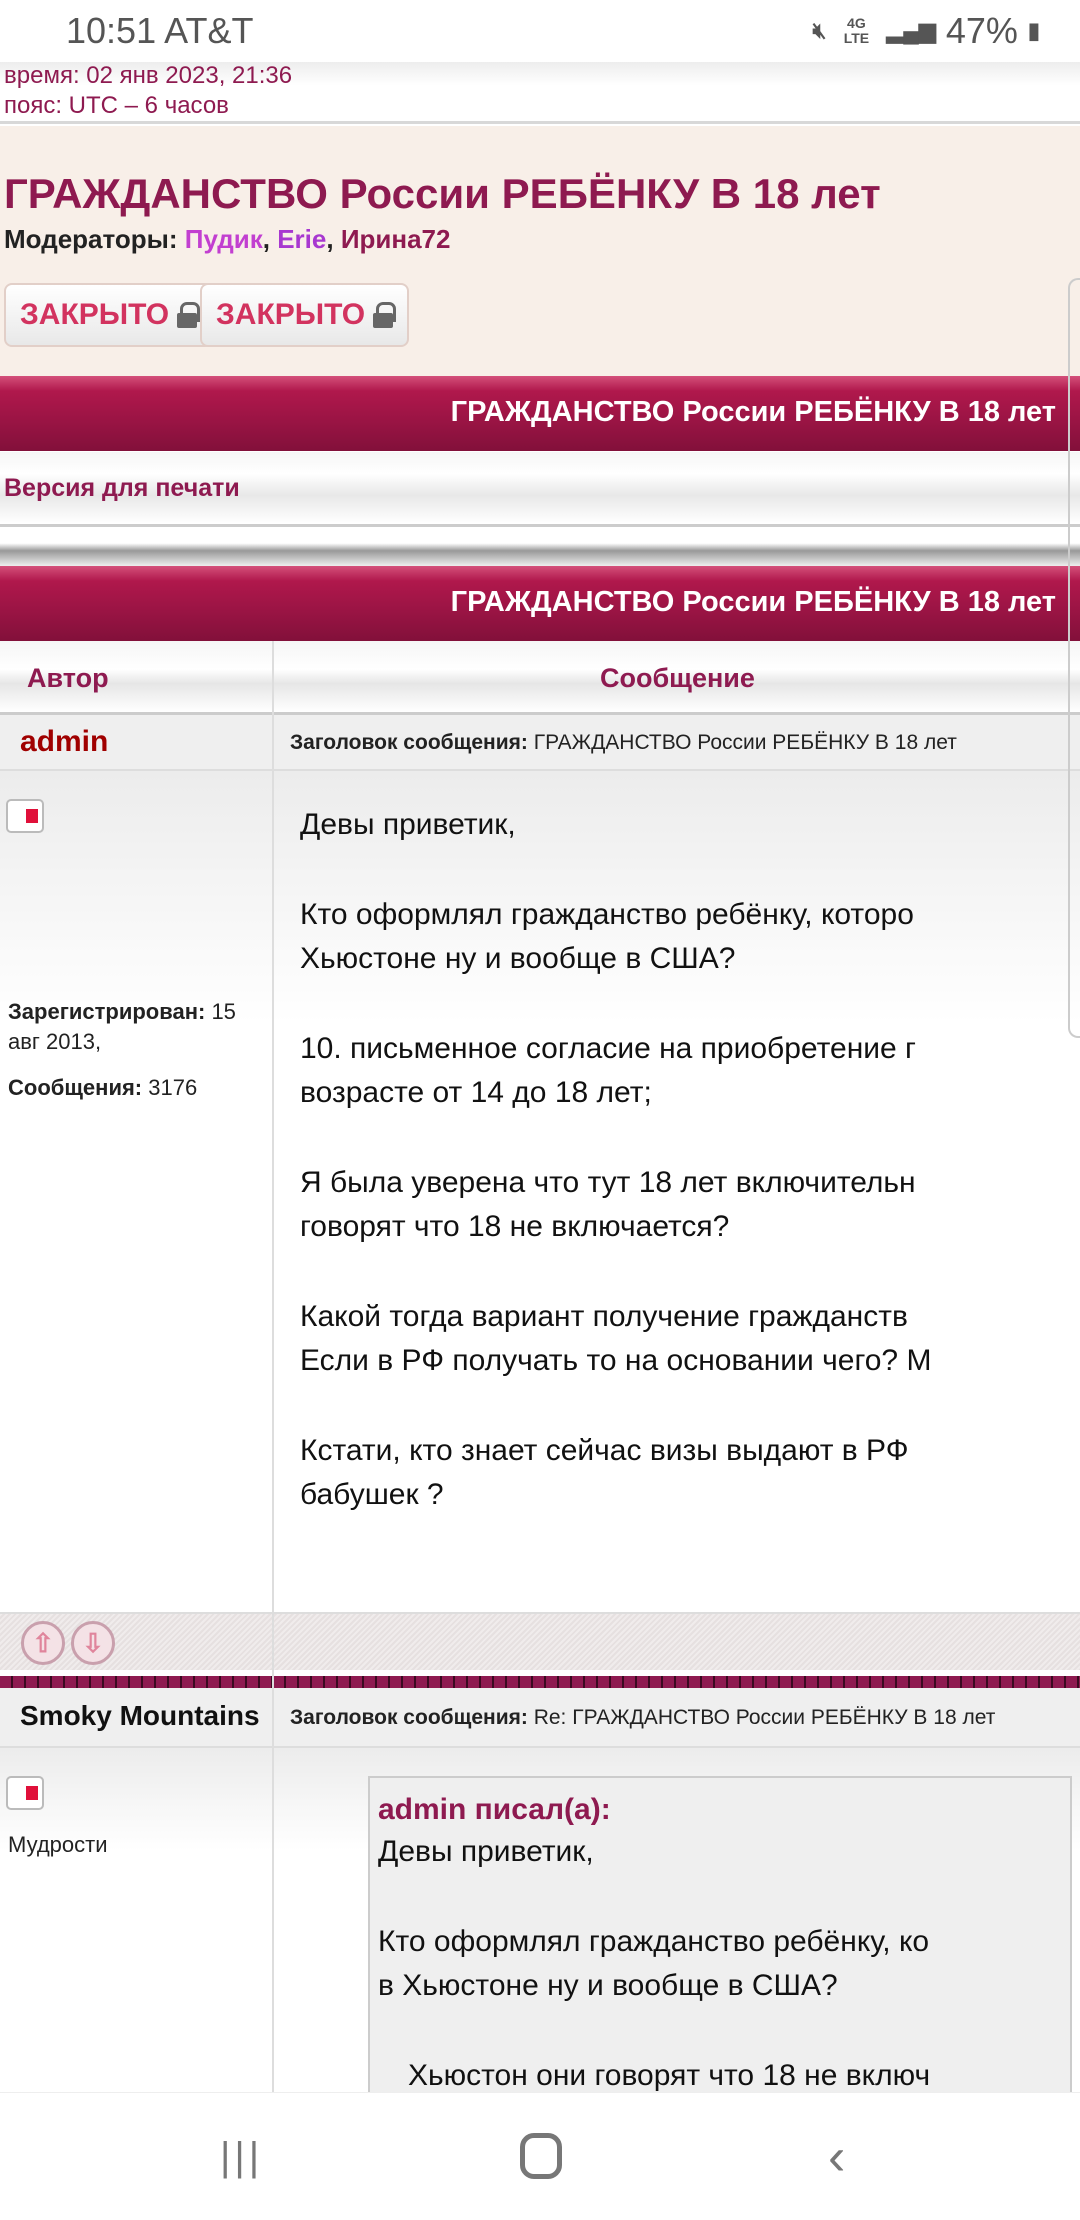  I want to click on battery-level: 47%, so click(981, 30).